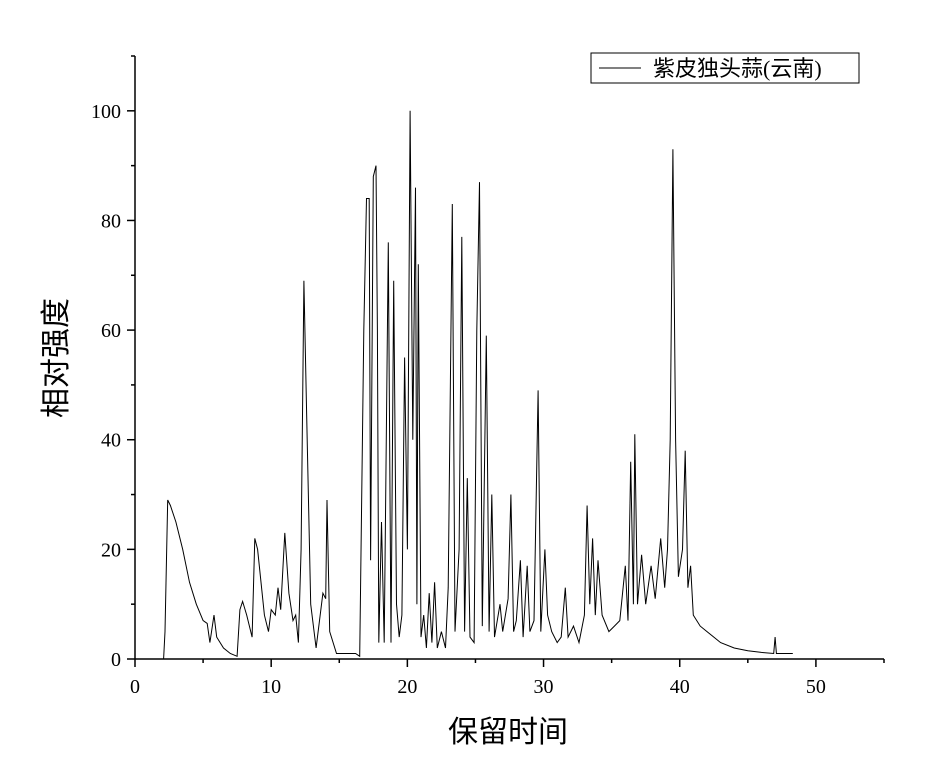 This screenshot has height=770, width=942. What do you see at coordinates (116, 660) in the screenshot?
I see `y-tick-label: 0` at bounding box center [116, 660].